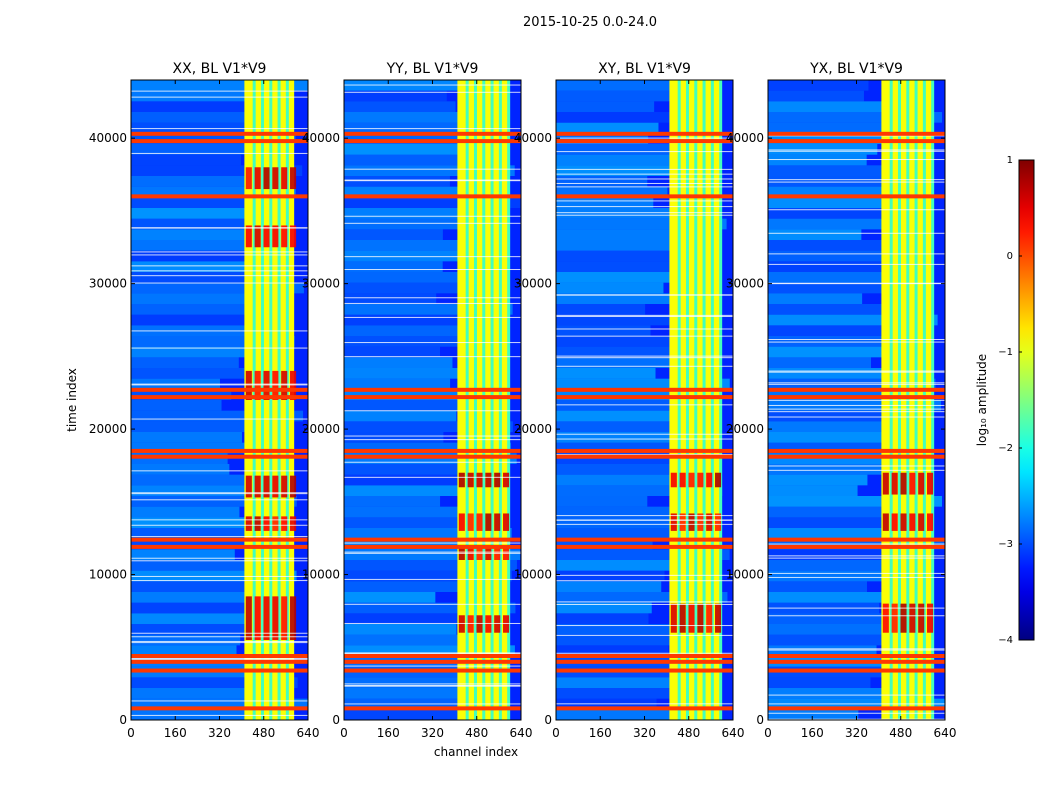 This screenshot has height=800, width=1050. What do you see at coordinates (1005, 640) in the screenshot?
I see `colorbar-tick-label: −4` at bounding box center [1005, 640].